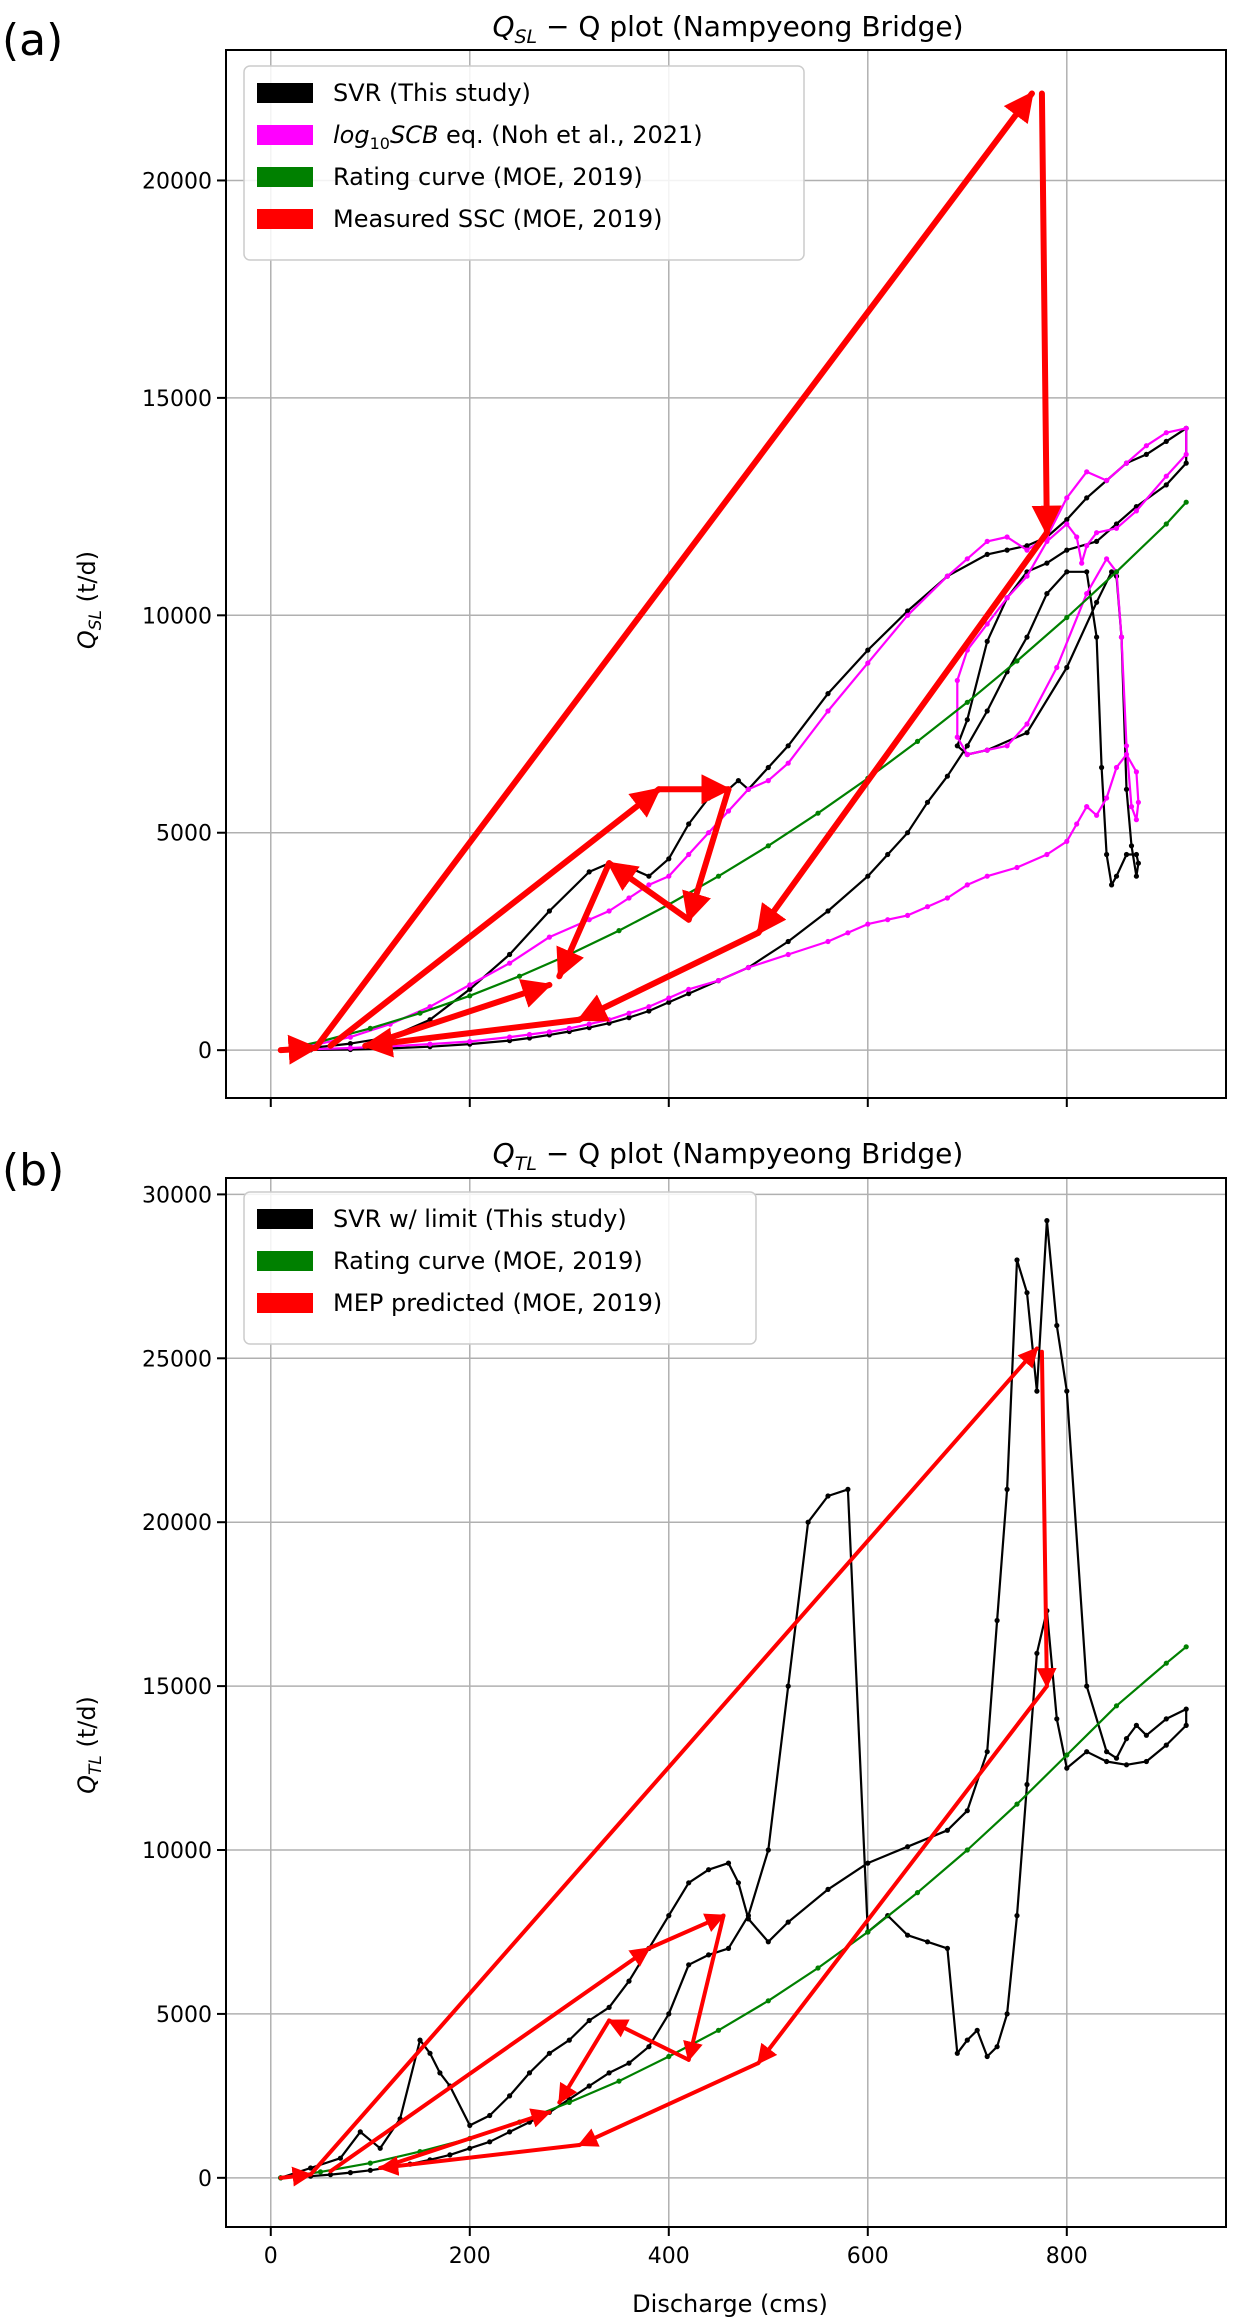 The height and width of the screenshot is (2321, 1260). What do you see at coordinates (728, 1156) in the screenshot?
I see `chart-title-b: QTL − Q plot (Nampyeong Bridge)` at bounding box center [728, 1156].